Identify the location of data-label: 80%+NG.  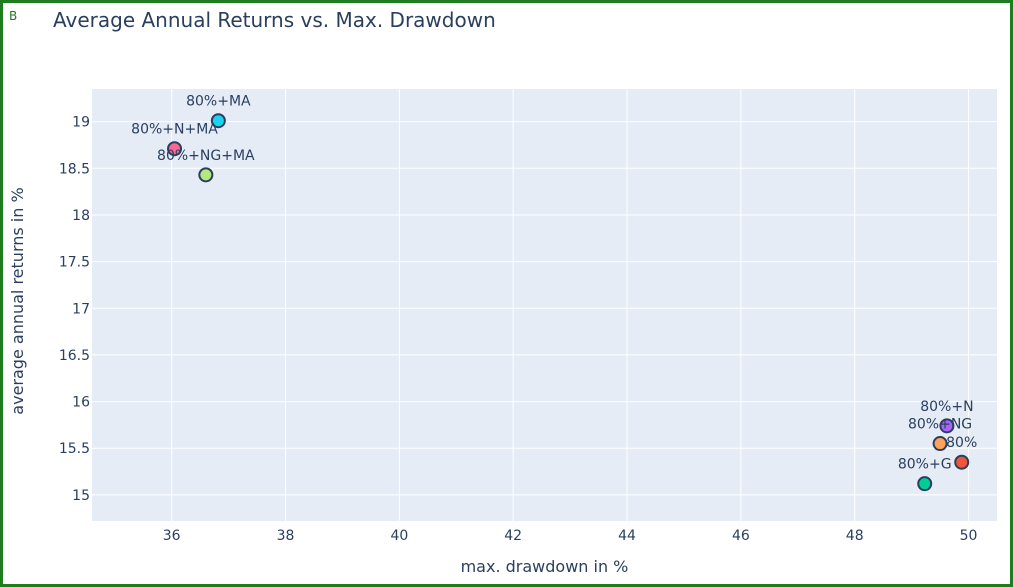
(940, 425).